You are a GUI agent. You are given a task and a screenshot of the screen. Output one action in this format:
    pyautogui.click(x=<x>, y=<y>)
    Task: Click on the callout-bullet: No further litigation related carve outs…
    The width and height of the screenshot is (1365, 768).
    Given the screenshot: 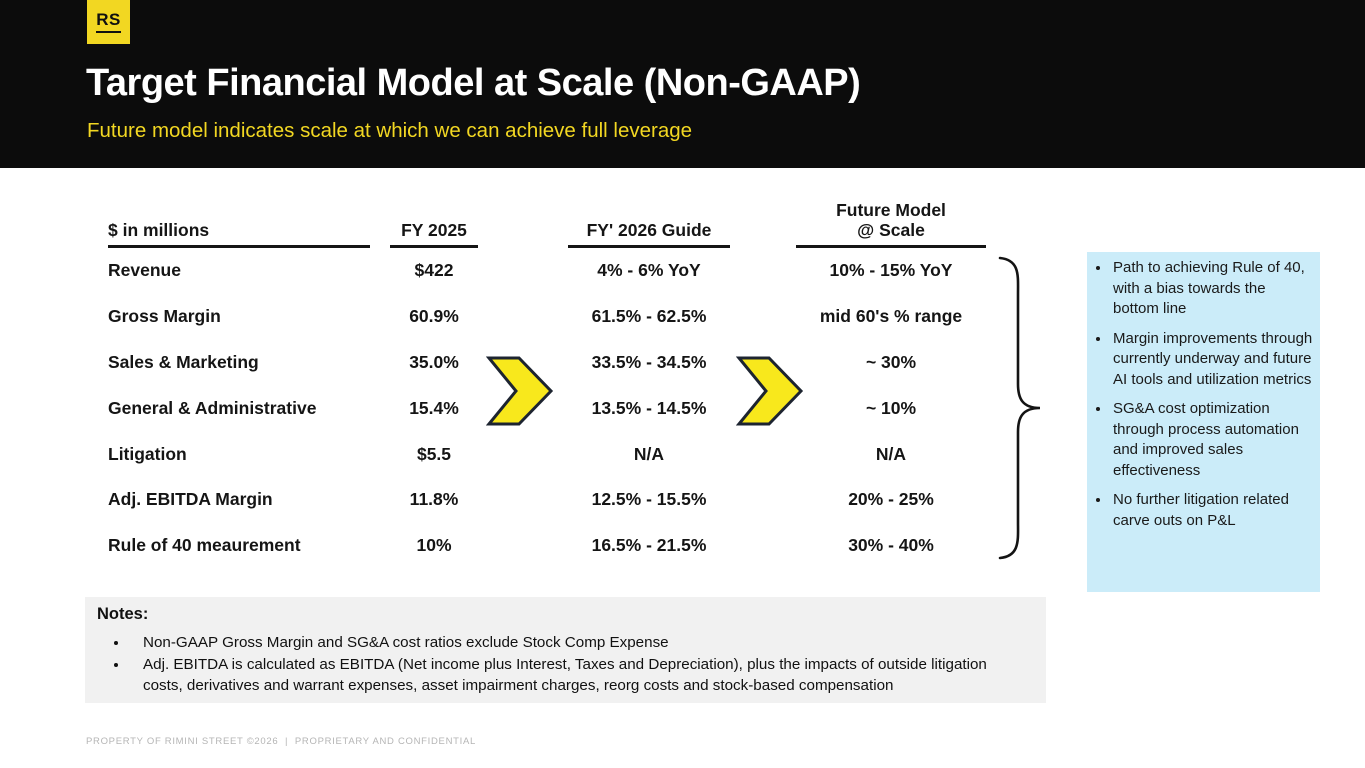 What is the action you would take?
    pyautogui.click(x=1212, y=510)
    